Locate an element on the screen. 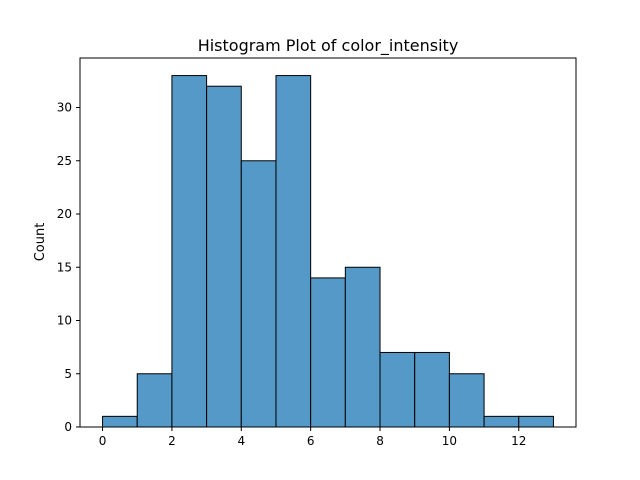 The width and height of the screenshot is (640, 480). x-tick-label: 8 is located at coordinates (380, 441).